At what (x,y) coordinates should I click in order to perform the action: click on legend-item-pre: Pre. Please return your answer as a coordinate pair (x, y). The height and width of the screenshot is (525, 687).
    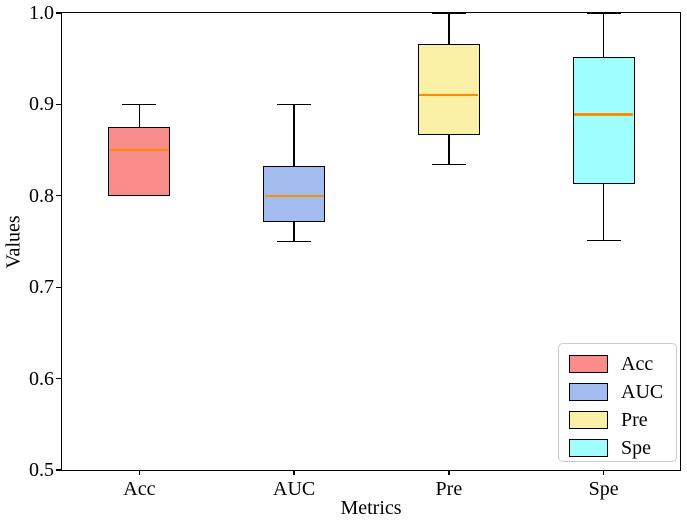
    Looking at the image, I should click on (622, 420).